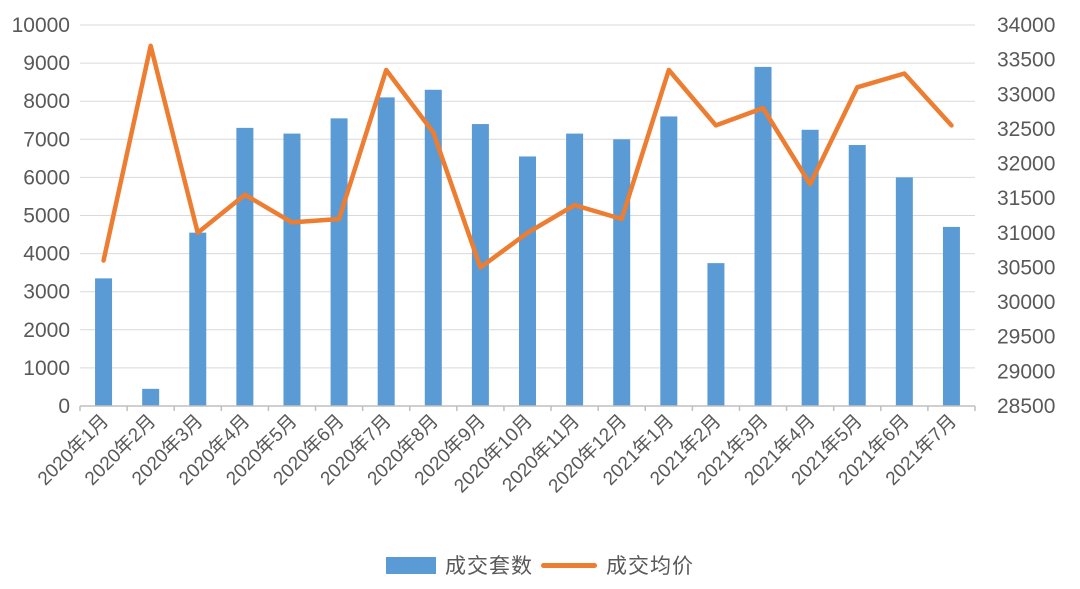 The height and width of the screenshot is (589, 1080). I want to click on y-axis-left-label: 7000, so click(46, 139).